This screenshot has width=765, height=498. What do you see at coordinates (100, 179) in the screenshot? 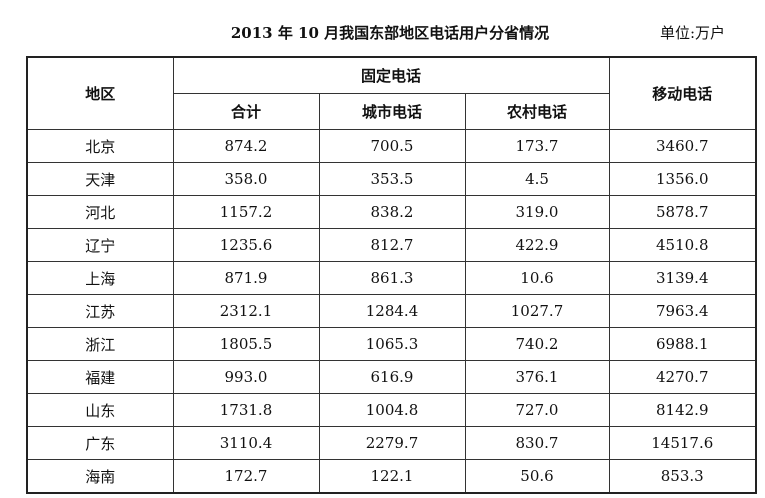
I see `region-cell: 天津` at bounding box center [100, 179].